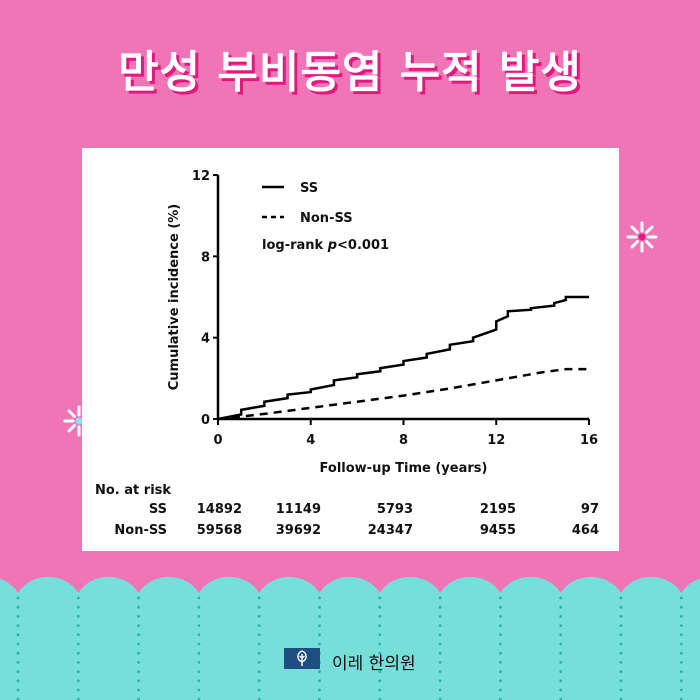 This screenshot has width=700, height=700. What do you see at coordinates (374, 664) in the screenshot?
I see `brand-name: 이레 한의원` at bounding box center [374, 664].